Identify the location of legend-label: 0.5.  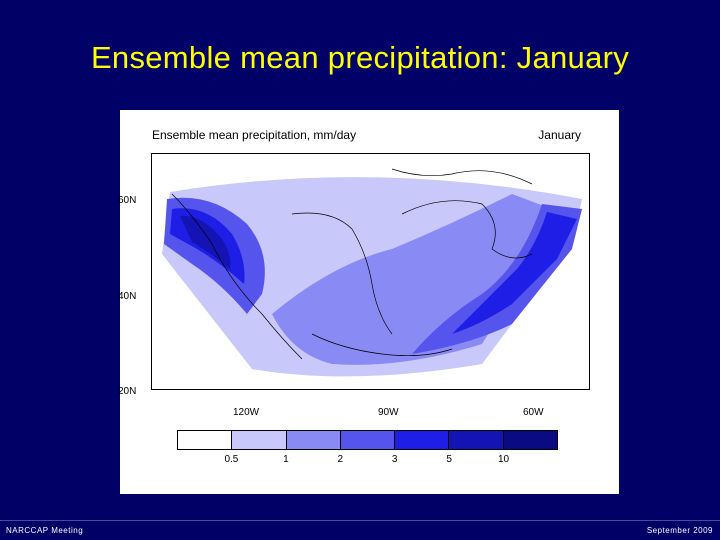
(231, 459).